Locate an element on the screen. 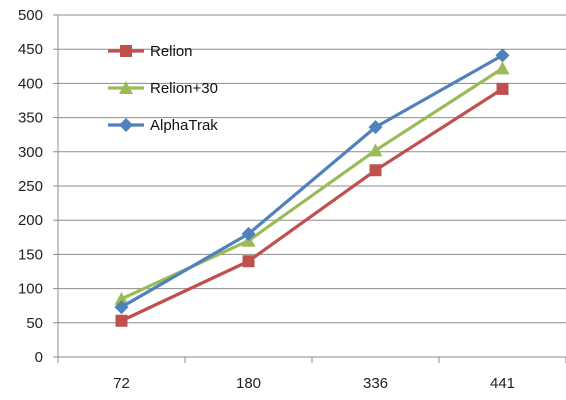 This screenshot has width=566, height=400. y-tick-label-250: 250 is located at coordinates (30, 186).